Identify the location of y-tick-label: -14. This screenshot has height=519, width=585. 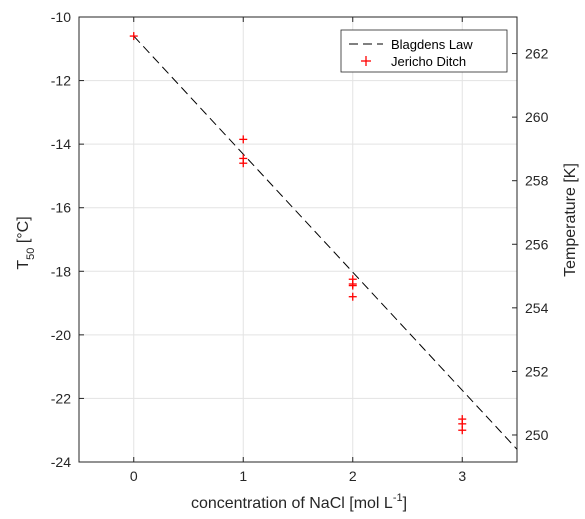
(61, 144).